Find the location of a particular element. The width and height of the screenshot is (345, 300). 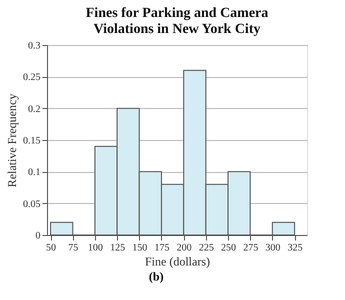

x-tick-label: 50 is located at coordinates (51, 248).